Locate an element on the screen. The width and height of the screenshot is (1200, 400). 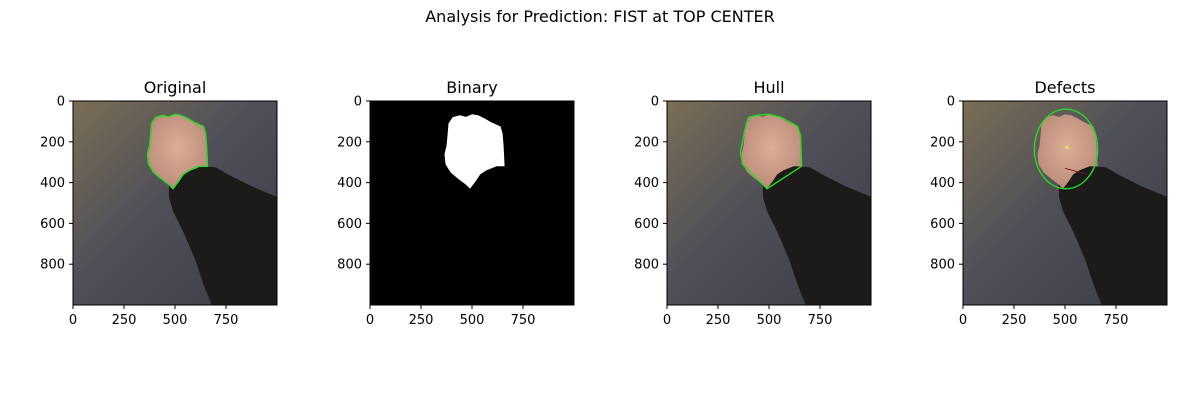
defect-line is located at coordinates (1076, 171).